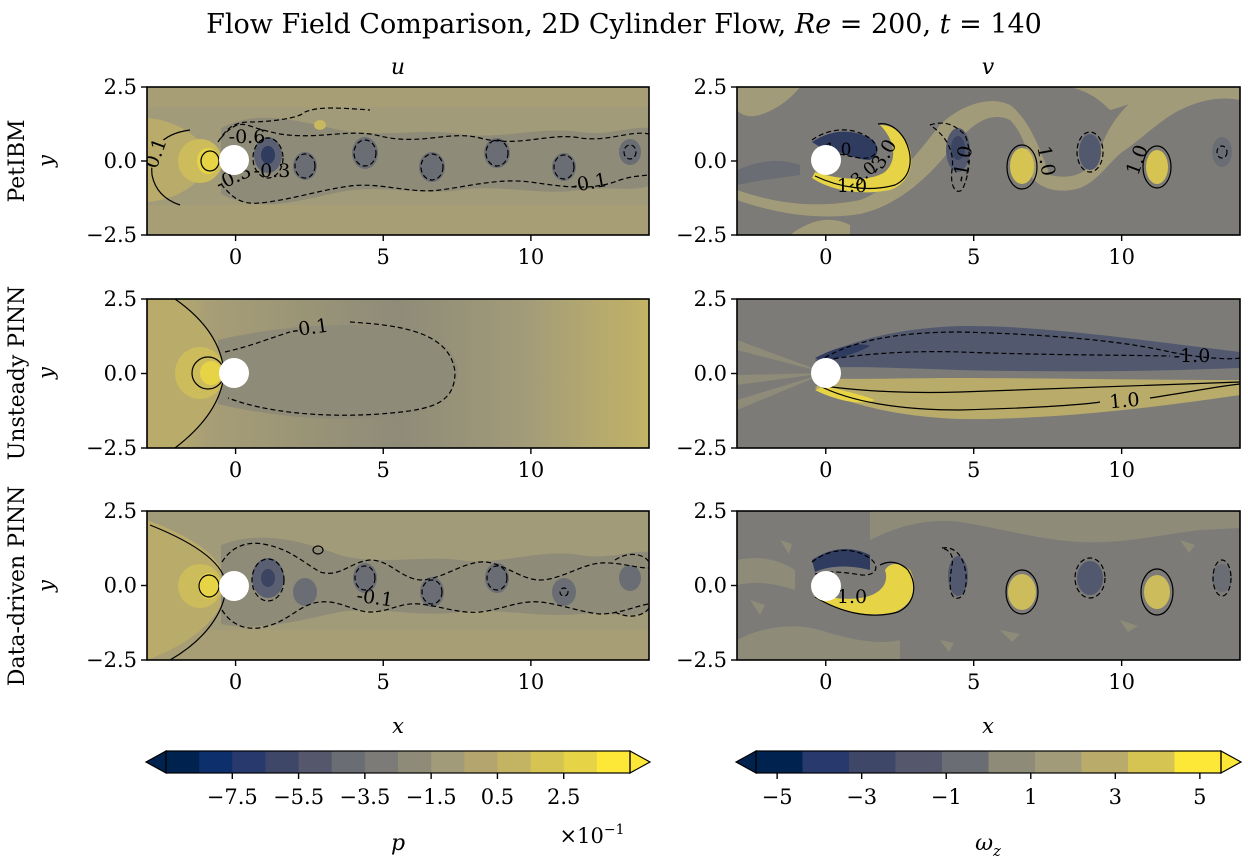 This screenshot has width=1248, height=864. Describe the element at coordinates (364, 797) in the screenshot. I see `colorbar-tick-label: −3.5` at that location.